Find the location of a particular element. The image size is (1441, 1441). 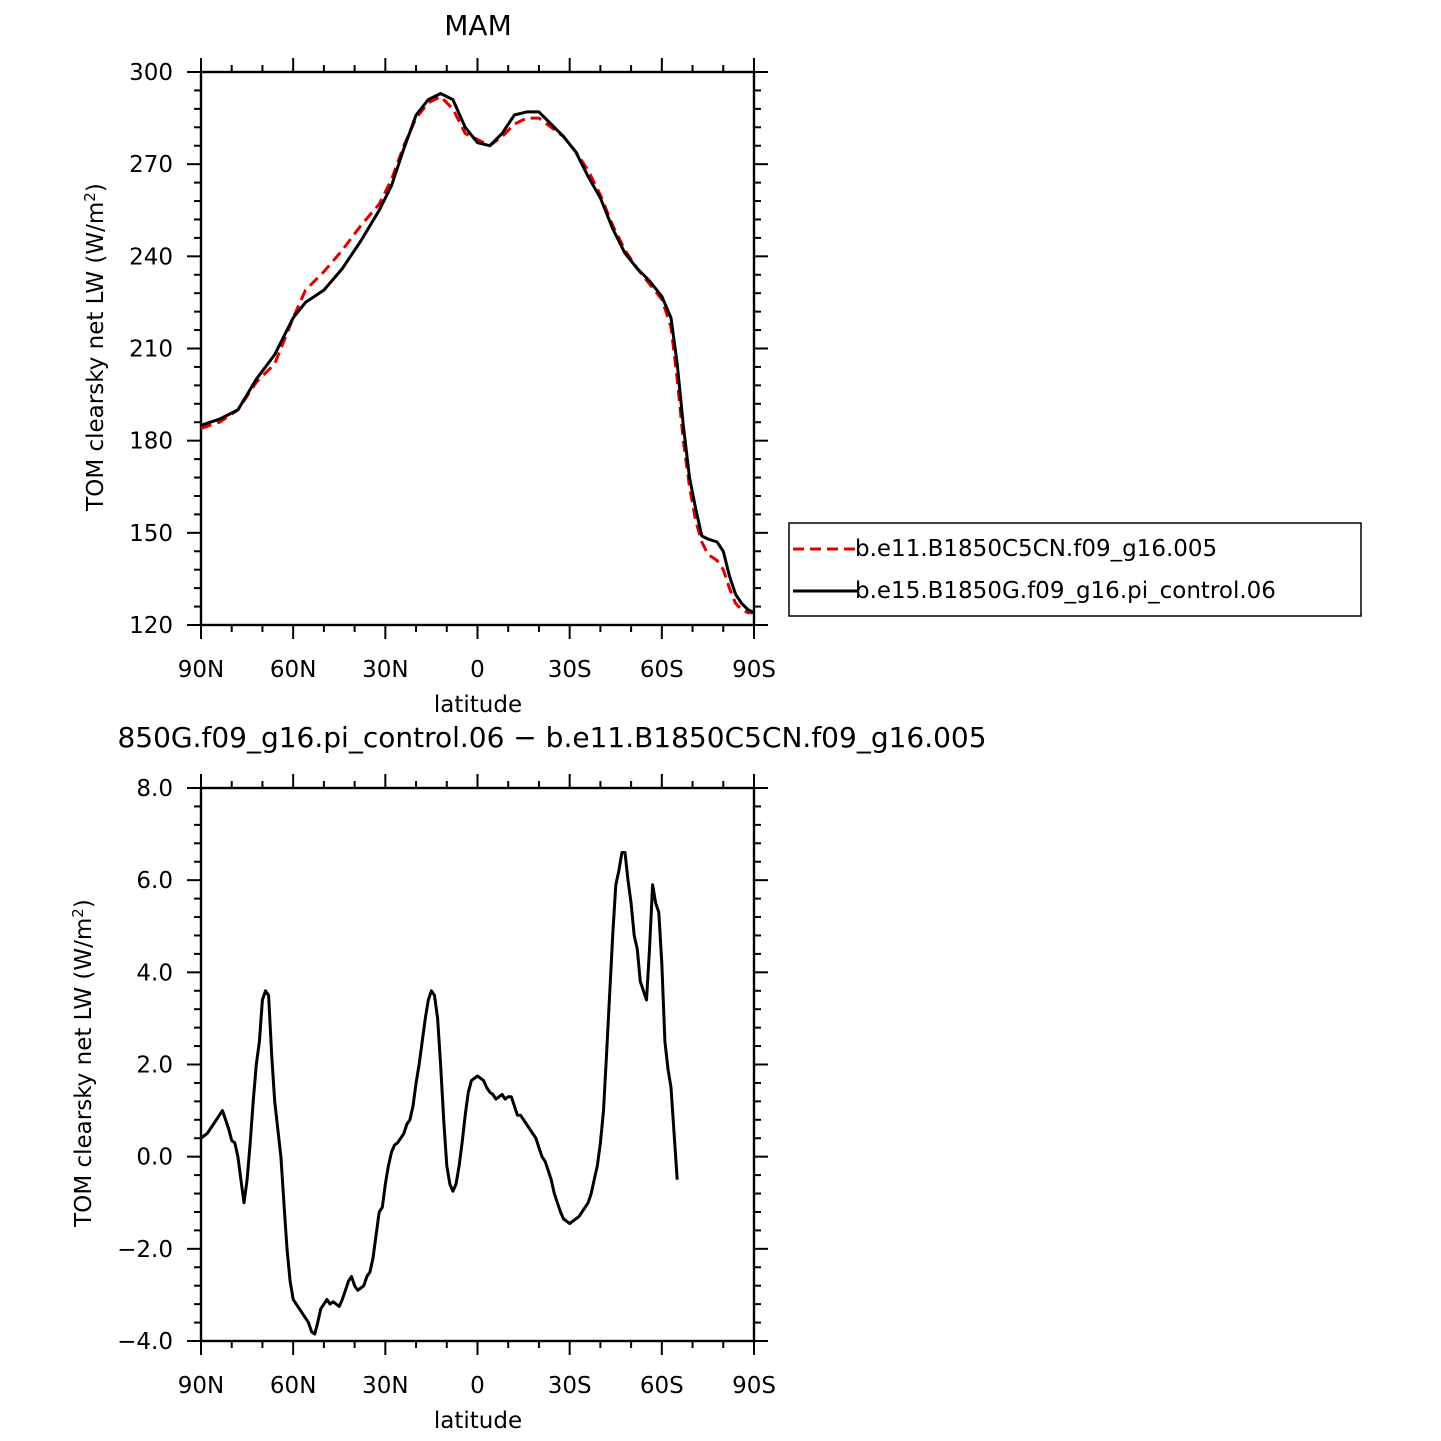

chart-title: MAM is located at coordinates (477, 25).